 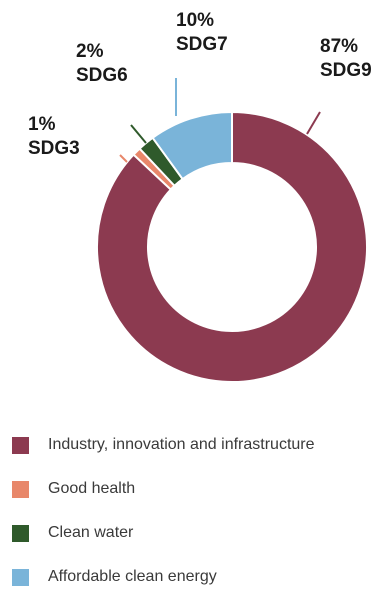 I want to click on slice-label-sdg7: SDG7, so click(x=202, y=44).